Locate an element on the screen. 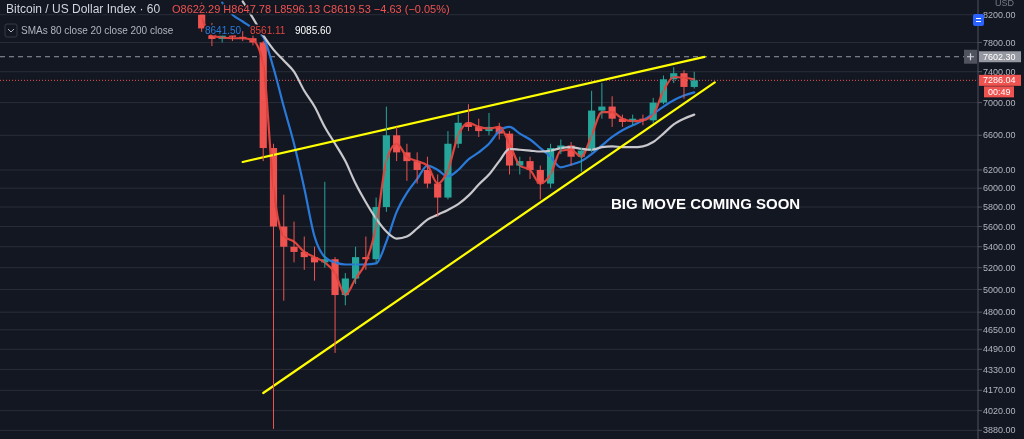 The image size is (1024, 439). y-tick-label: 5000.00 is located at coordinates (999, 289).